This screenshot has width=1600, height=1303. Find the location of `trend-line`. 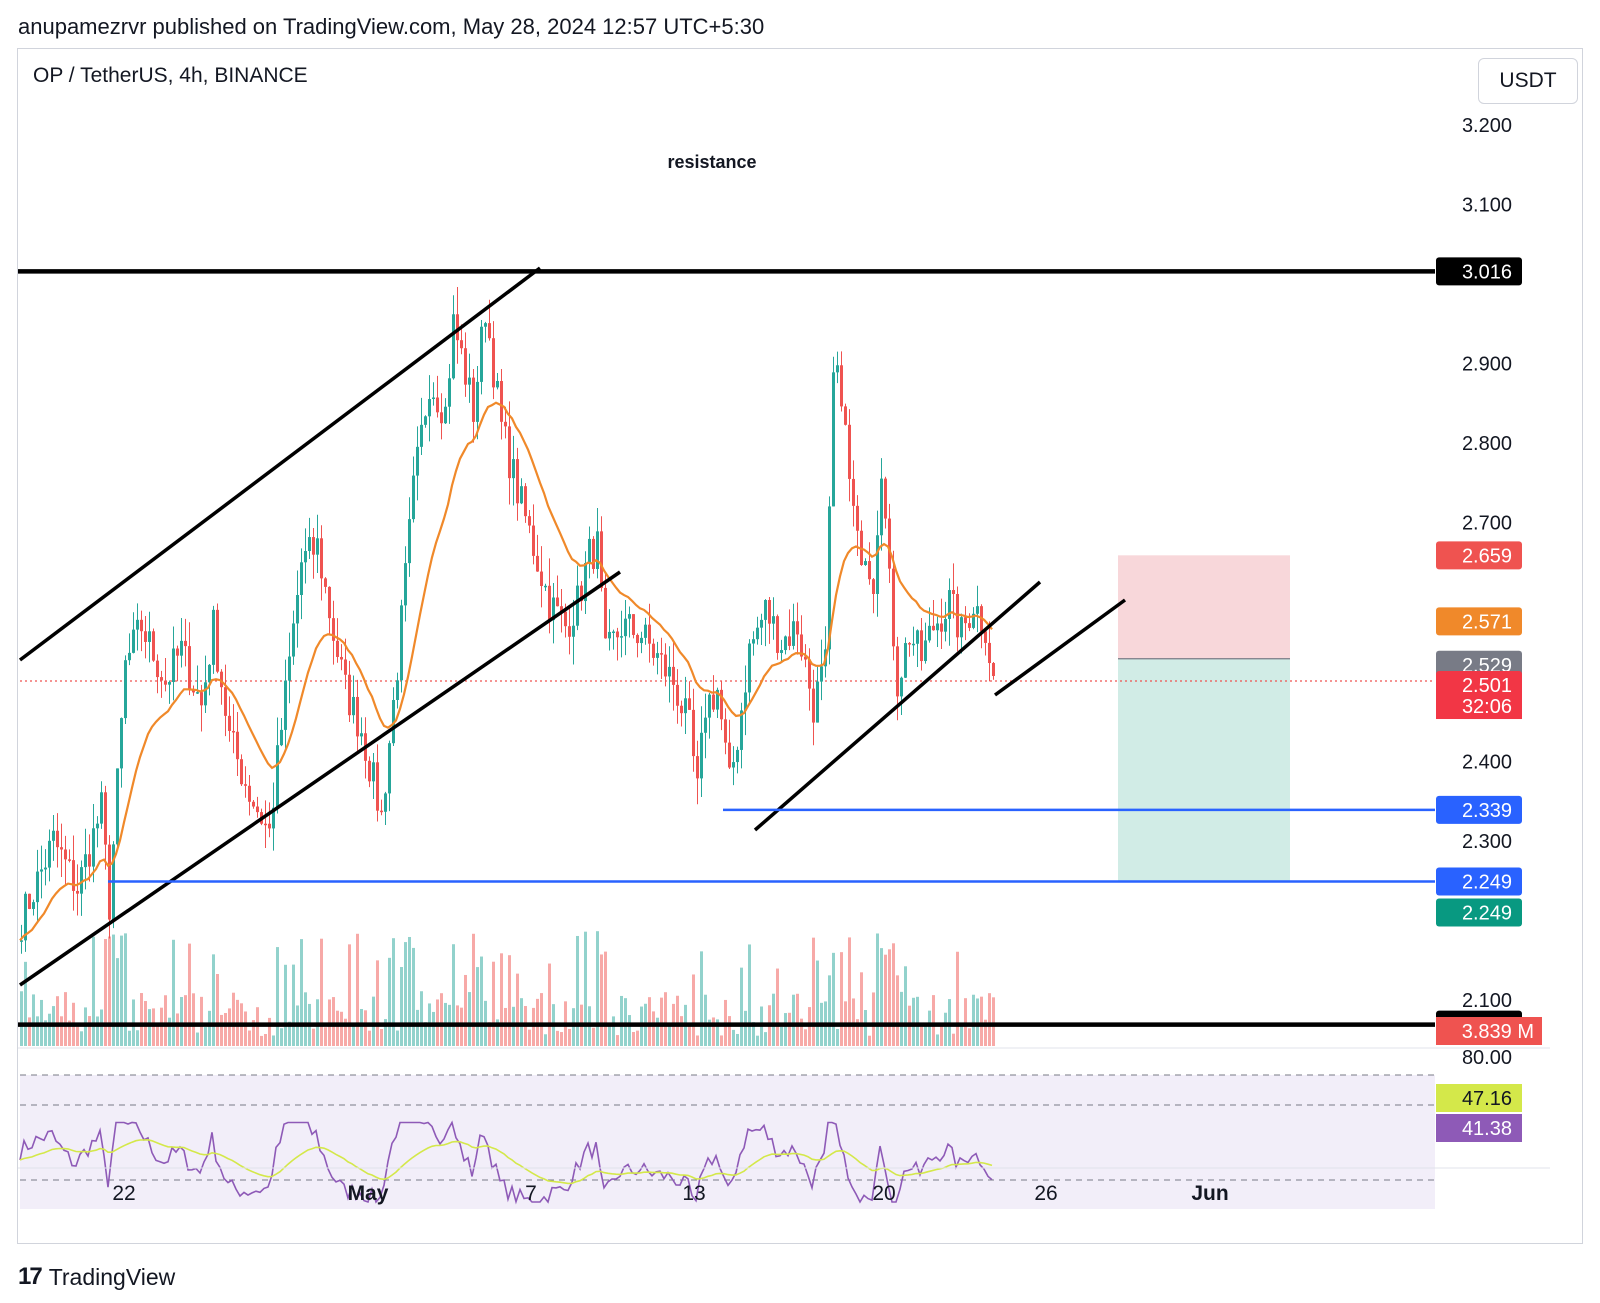

trend-line is located at coordinates (280, 464).